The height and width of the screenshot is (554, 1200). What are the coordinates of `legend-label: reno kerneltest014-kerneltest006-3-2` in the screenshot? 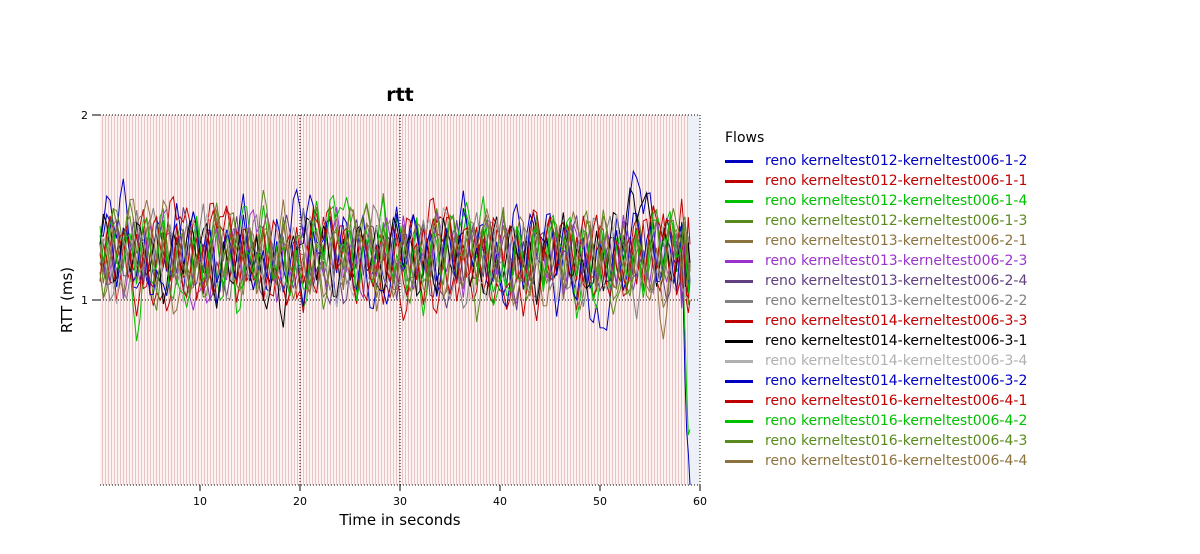 It's located at (896, 381).